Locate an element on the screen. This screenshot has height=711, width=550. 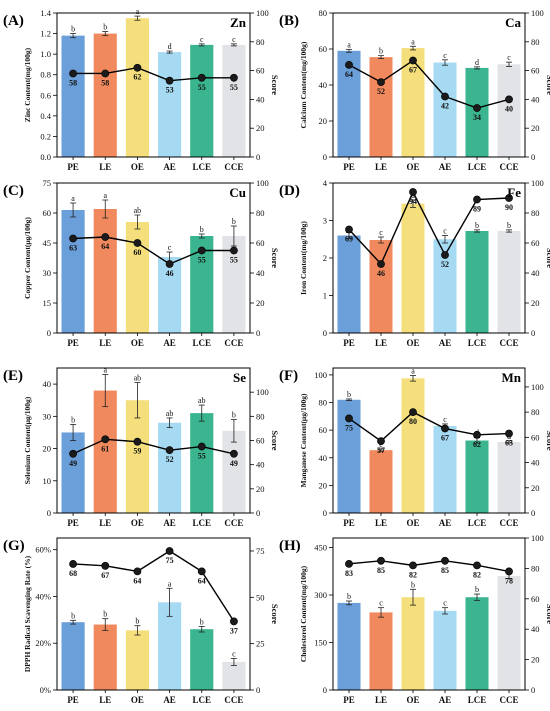
score-label: 40 is located at coordinates (509, 108).